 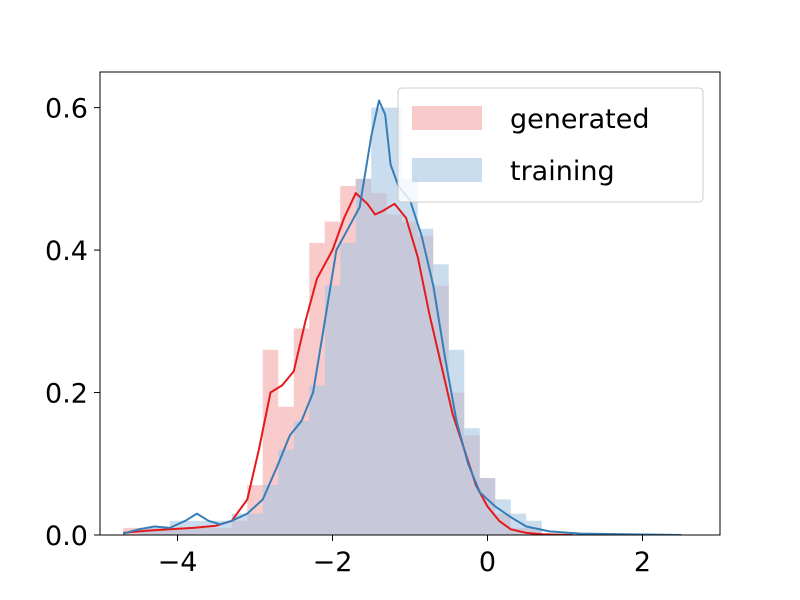 I want to click on legend-swatch-generated, so click(x=447, y=118).